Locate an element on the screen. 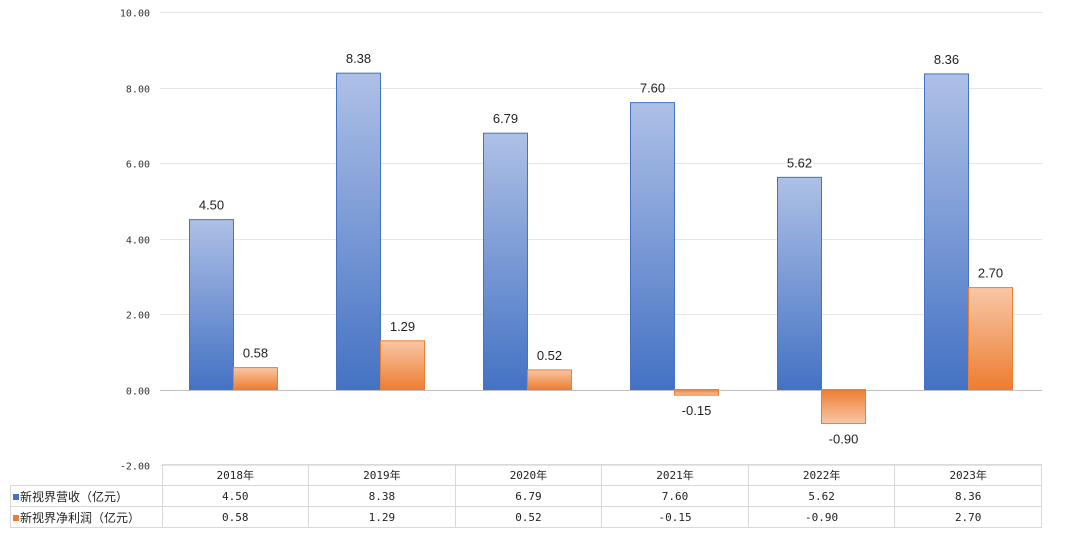  y-tick-label: 8.00 is located at coordinates (138, 90).